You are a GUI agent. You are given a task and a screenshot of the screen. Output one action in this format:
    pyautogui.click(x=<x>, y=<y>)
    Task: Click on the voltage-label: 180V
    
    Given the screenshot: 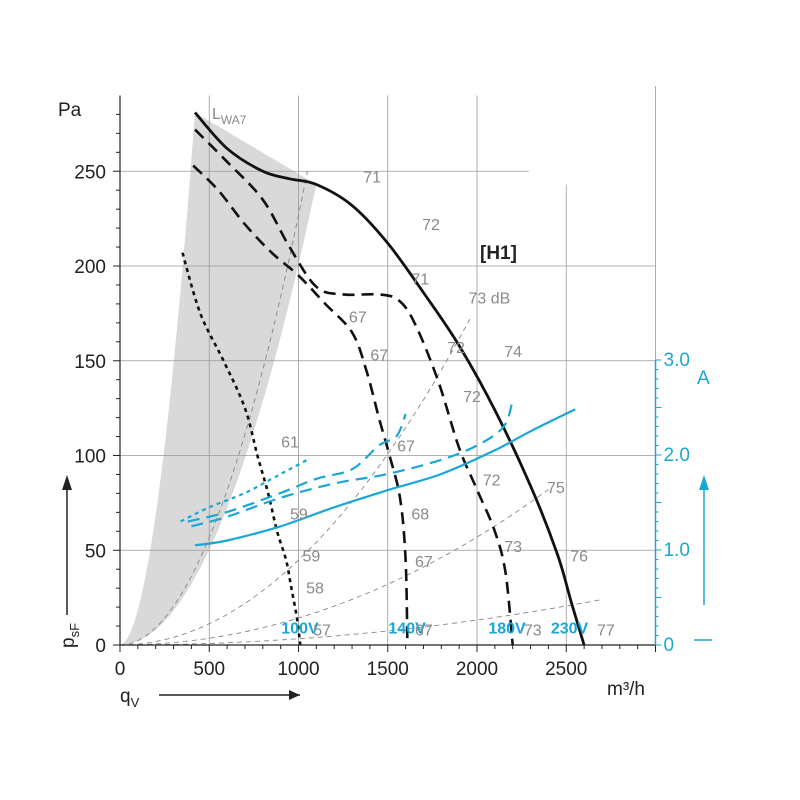 What is the action you would take?
    pyautogui.click(x=507, y=628)
    